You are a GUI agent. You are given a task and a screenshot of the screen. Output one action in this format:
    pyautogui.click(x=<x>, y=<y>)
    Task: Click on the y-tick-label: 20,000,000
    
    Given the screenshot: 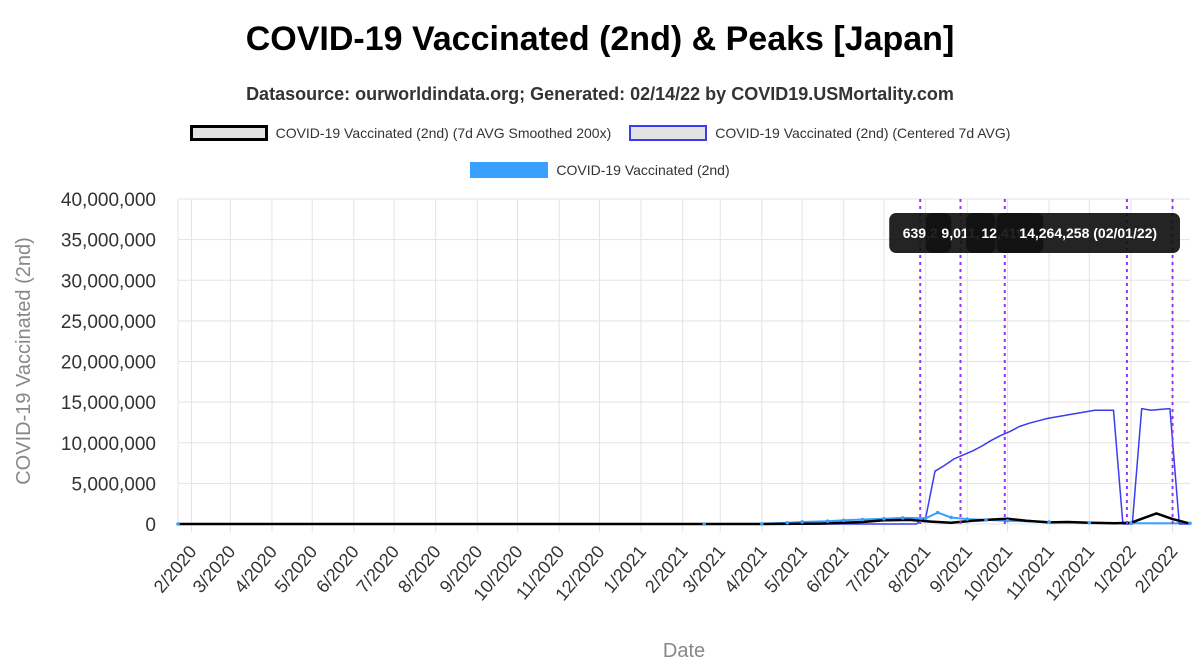 What is the action you would take?
    pyautogui.click(x=108, y=363)
    